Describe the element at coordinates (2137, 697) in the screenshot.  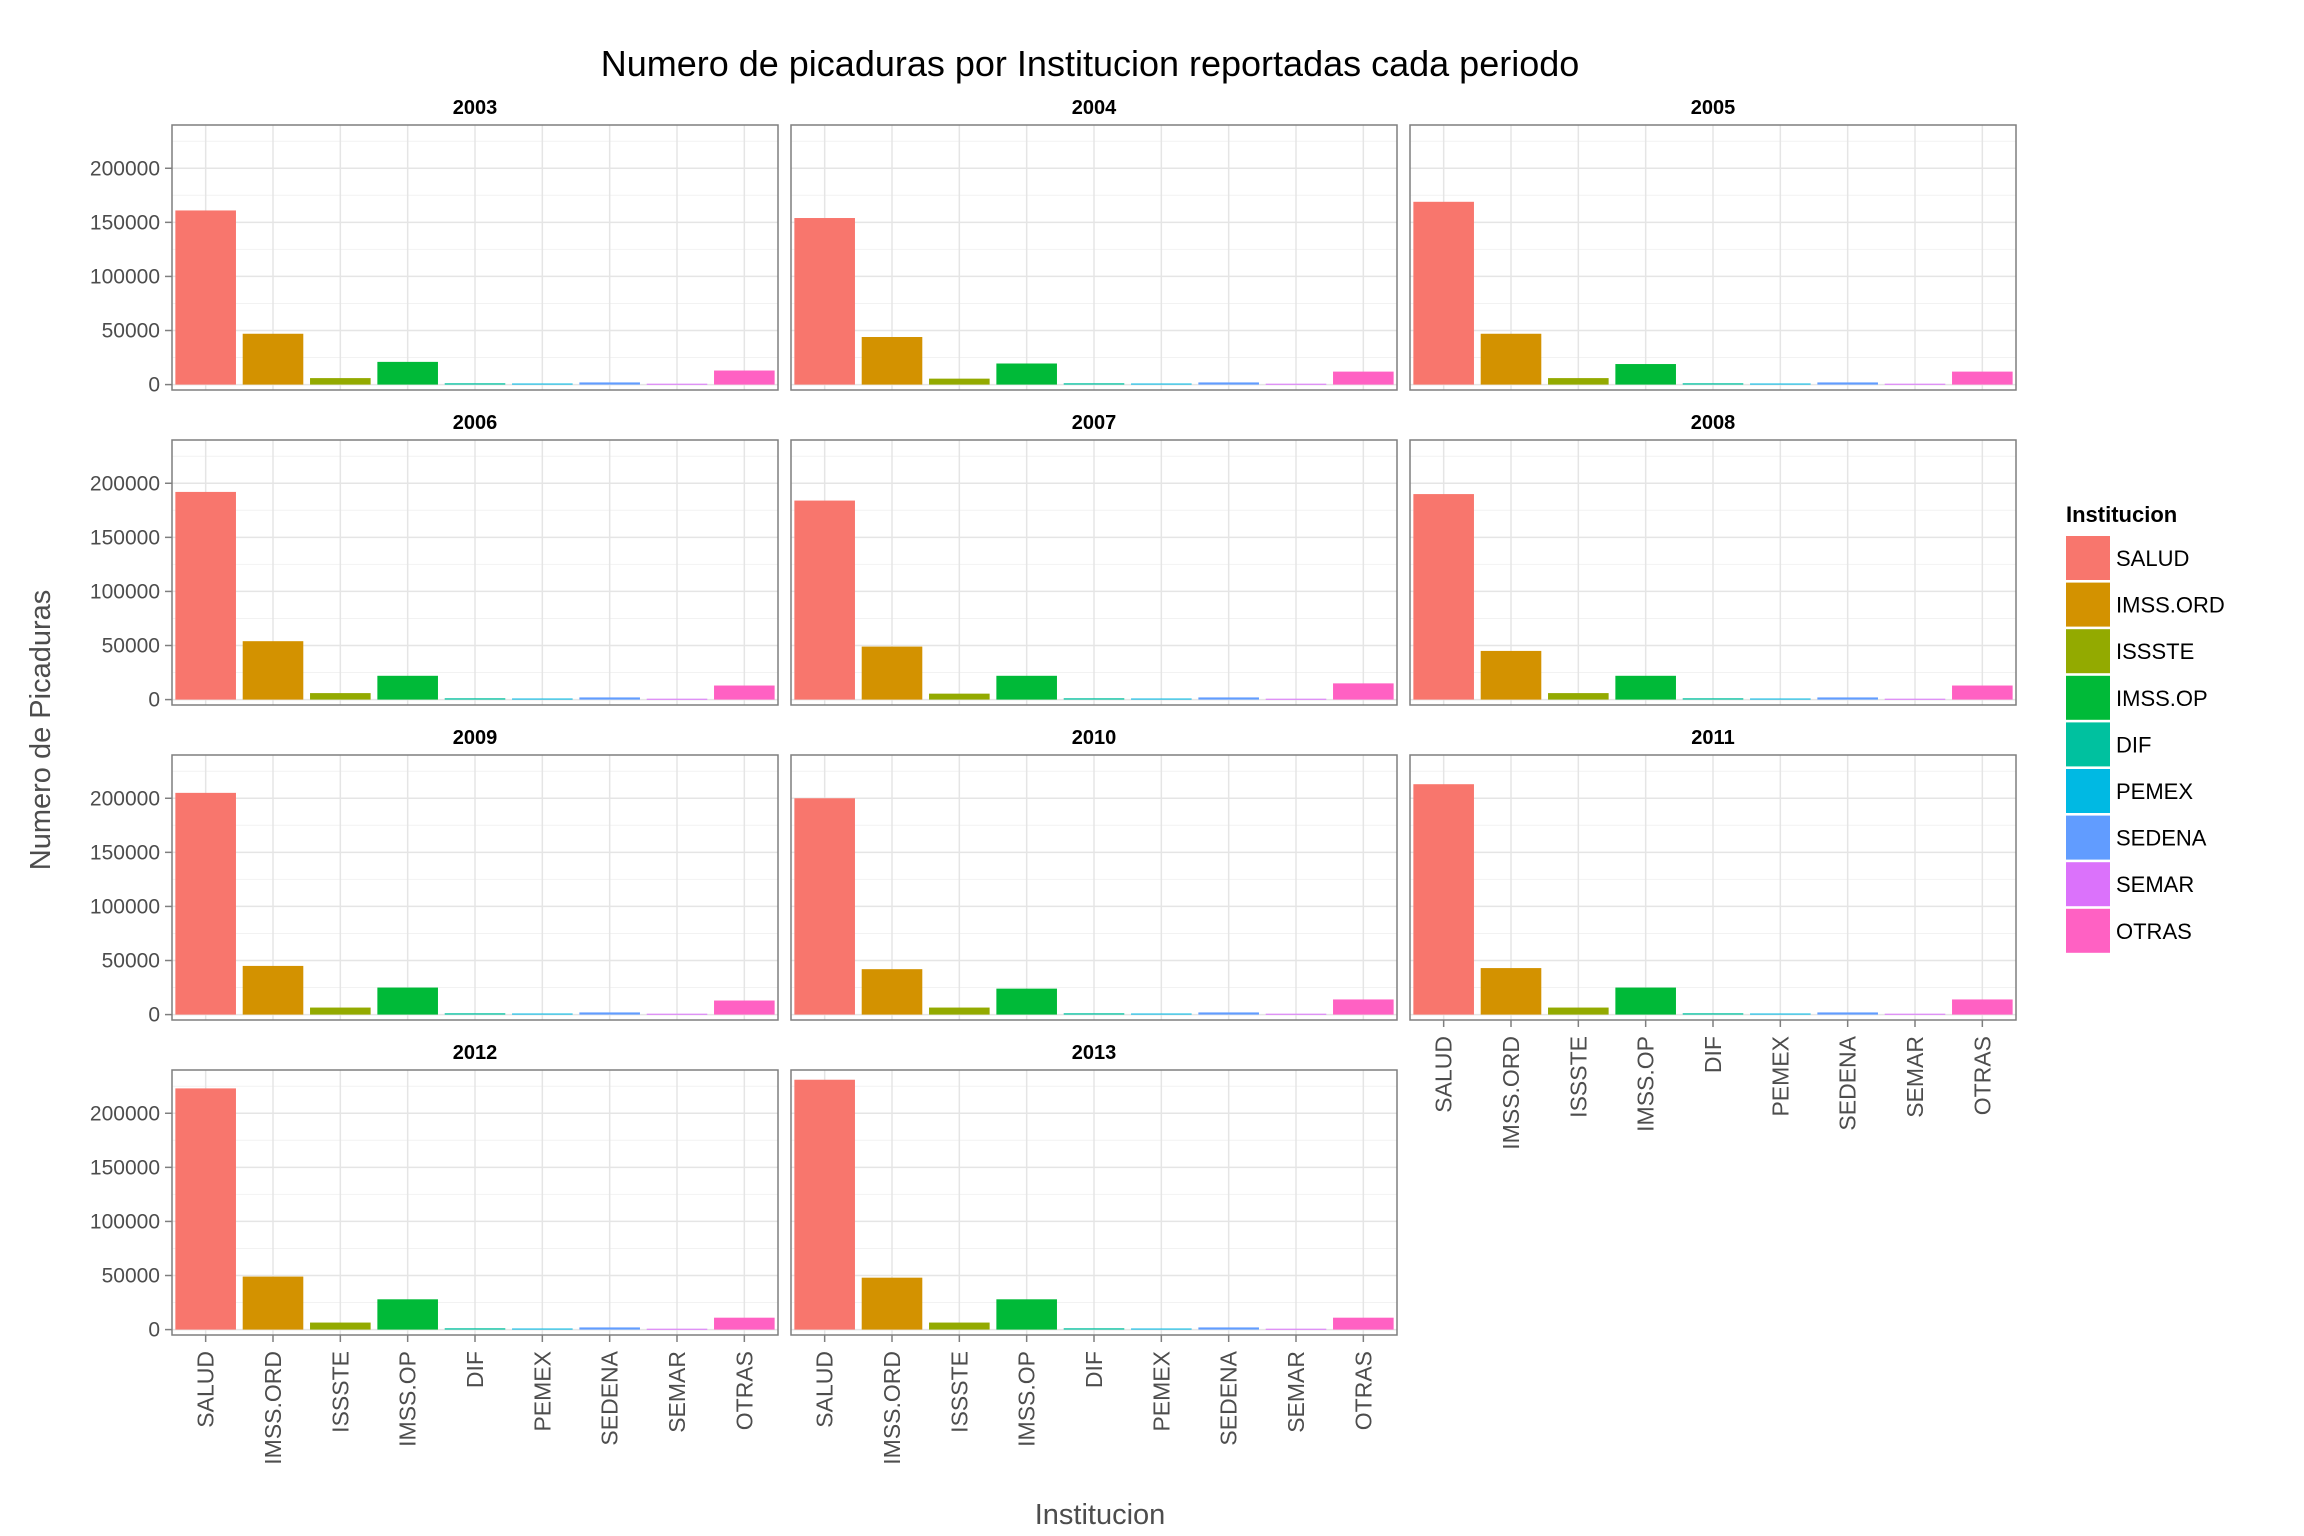
I see `legend-item-IMSS.OP: IMSS.OP` at that location.